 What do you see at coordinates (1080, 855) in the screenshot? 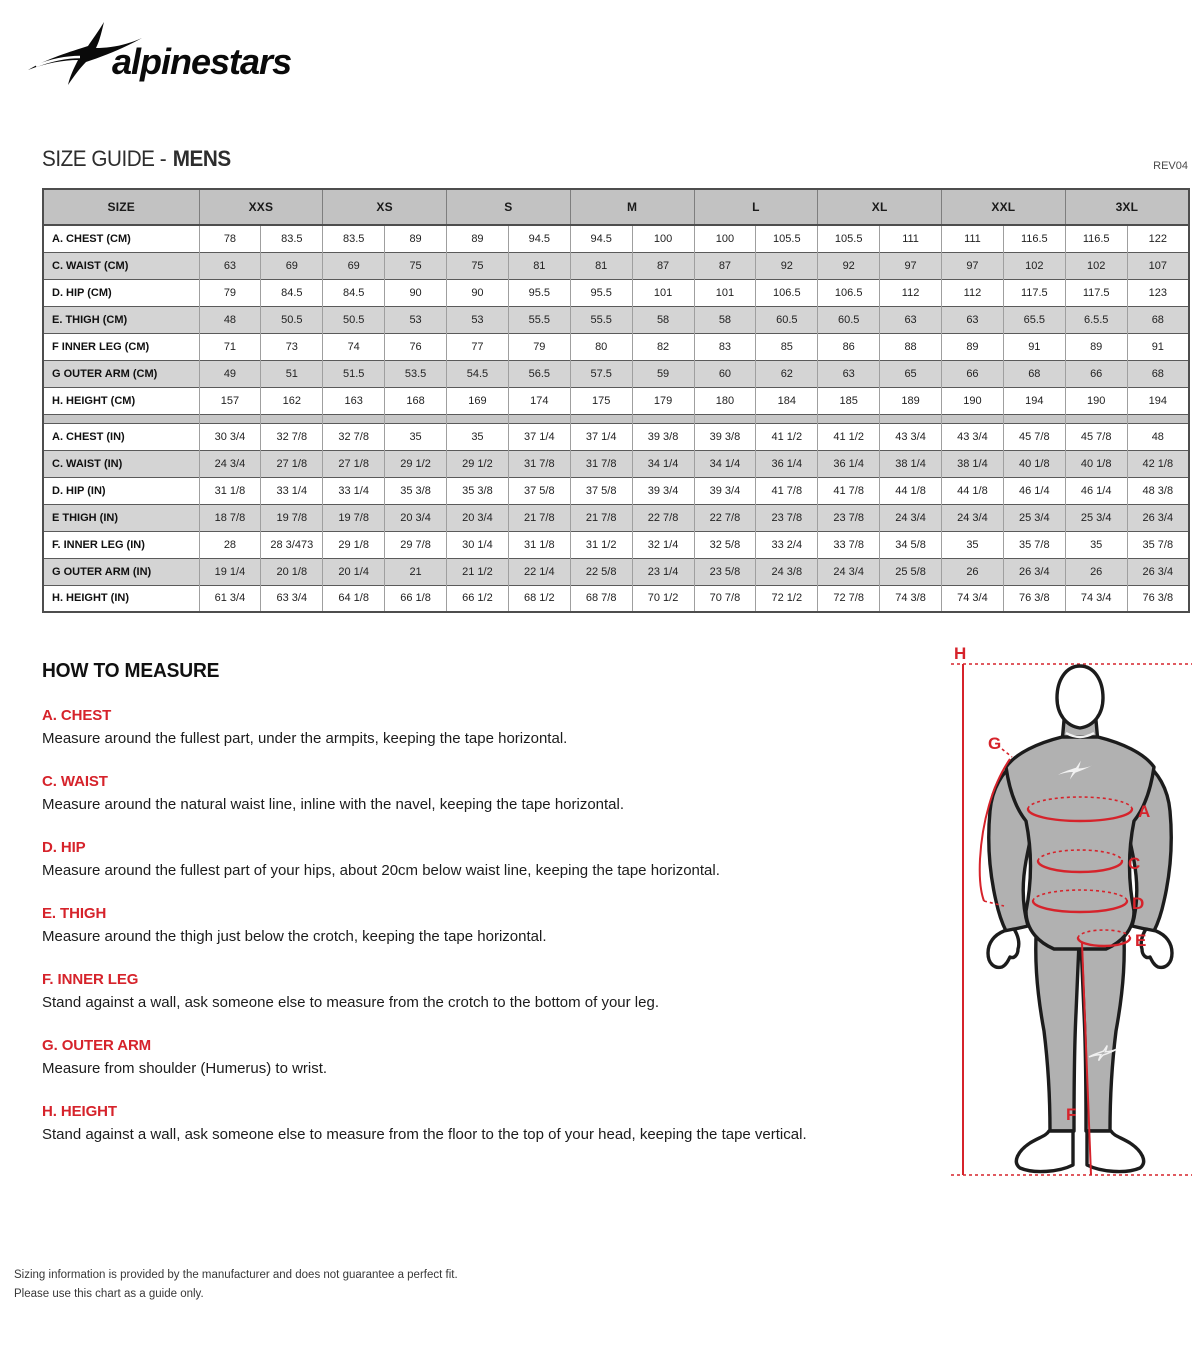
I see `waist-ellipse-back` at bounding box center [1080, 855].